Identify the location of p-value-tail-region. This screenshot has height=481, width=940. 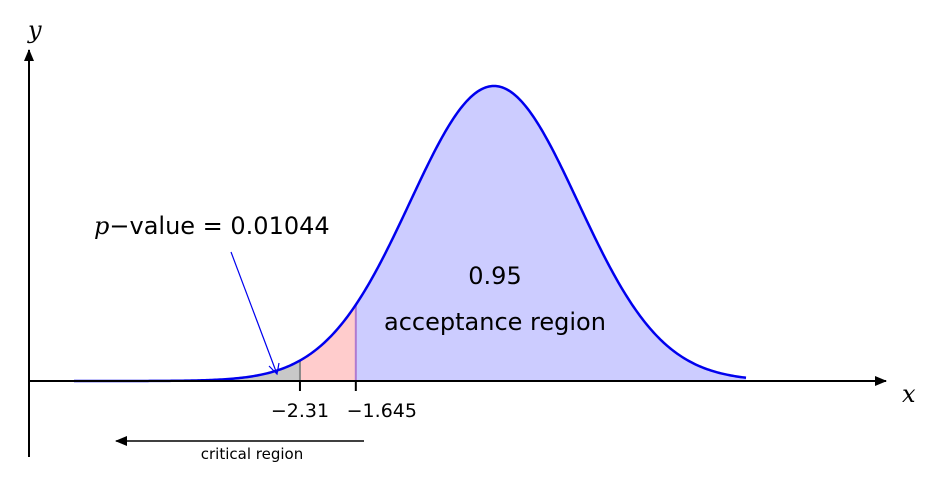
(187, 370).